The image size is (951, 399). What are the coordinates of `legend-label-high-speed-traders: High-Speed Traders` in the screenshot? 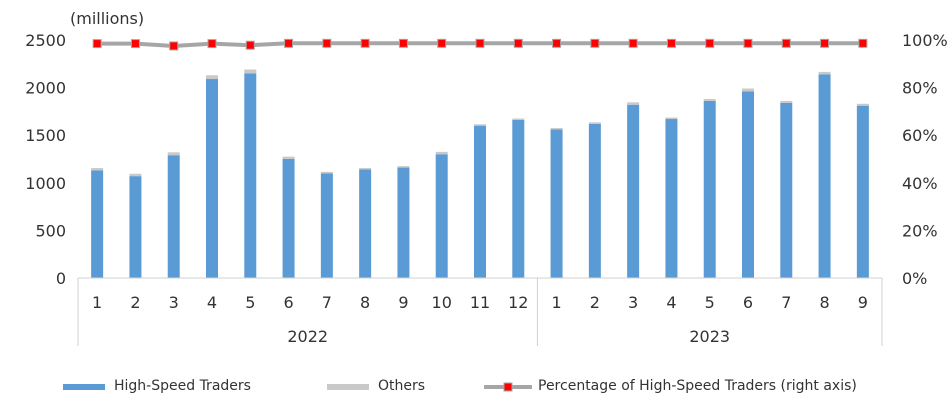 It's located at (182, 386).